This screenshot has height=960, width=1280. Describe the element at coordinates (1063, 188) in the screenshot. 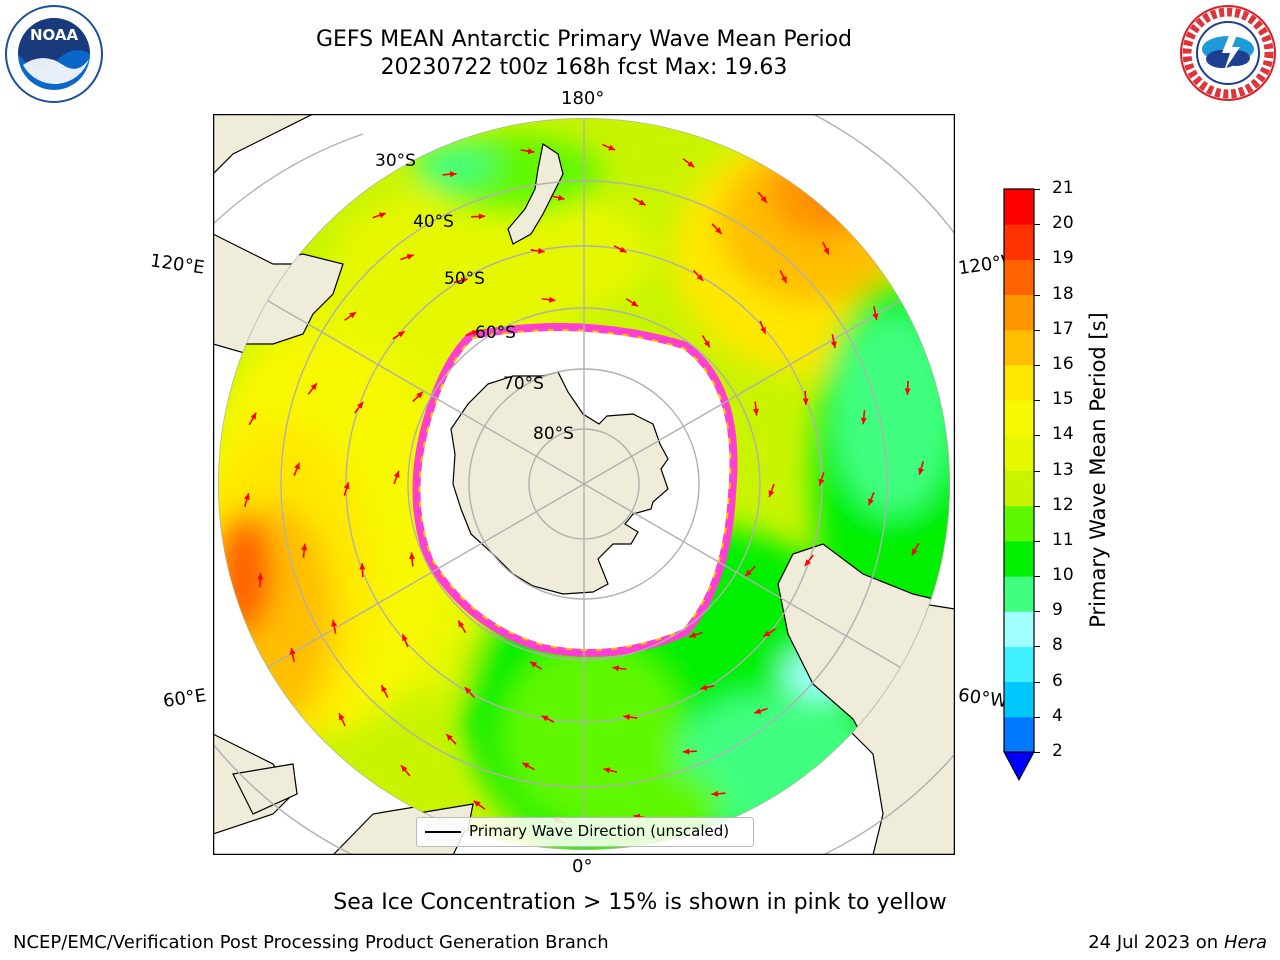

I see `colorbar-tick-label: 21` at that location.